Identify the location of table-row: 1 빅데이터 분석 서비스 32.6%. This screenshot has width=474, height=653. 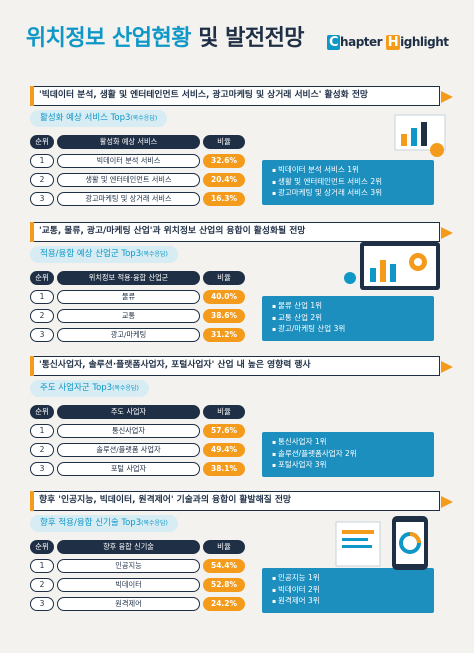
(137, 161).